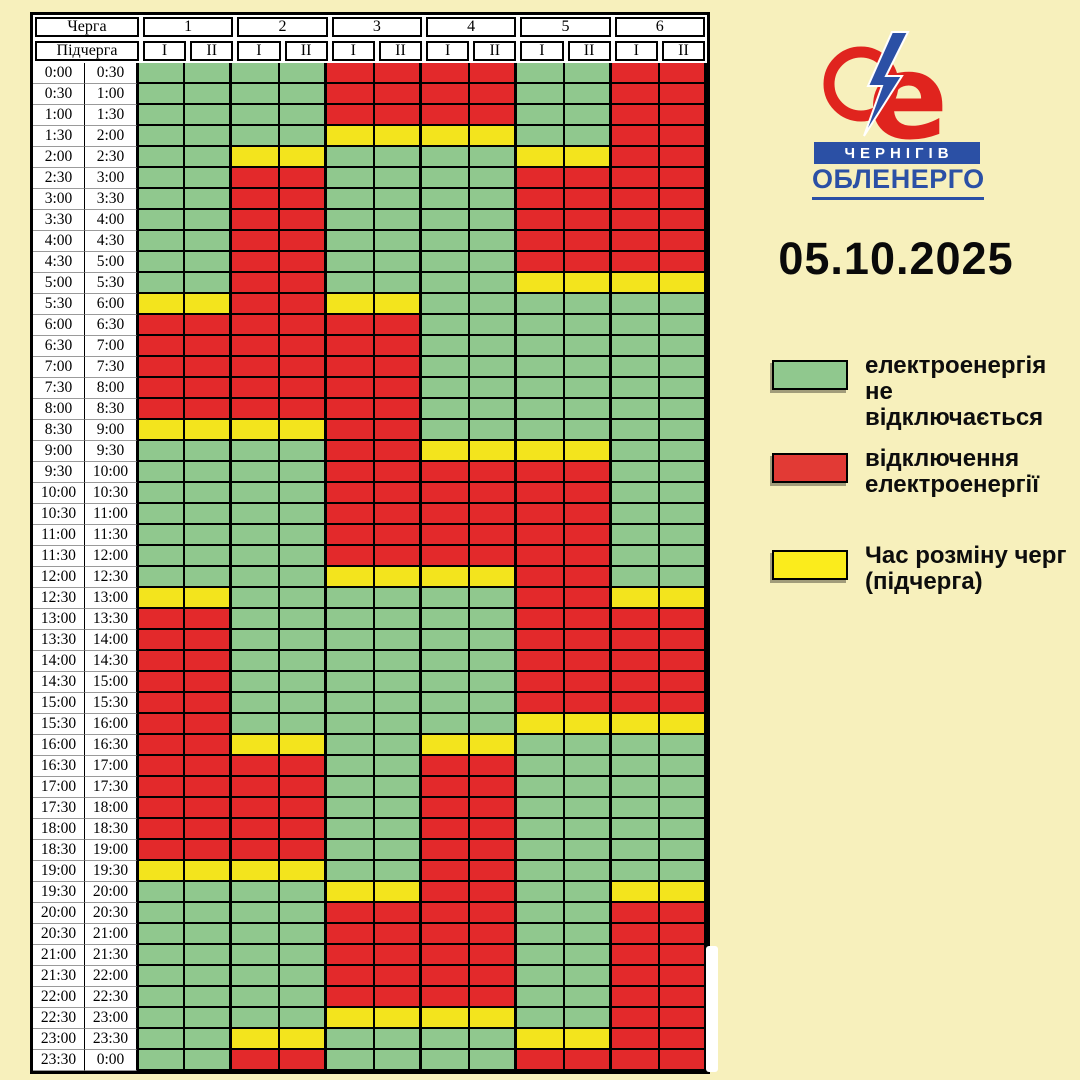  I want to click on time-cell-to: 12:00, so click(111, 556).